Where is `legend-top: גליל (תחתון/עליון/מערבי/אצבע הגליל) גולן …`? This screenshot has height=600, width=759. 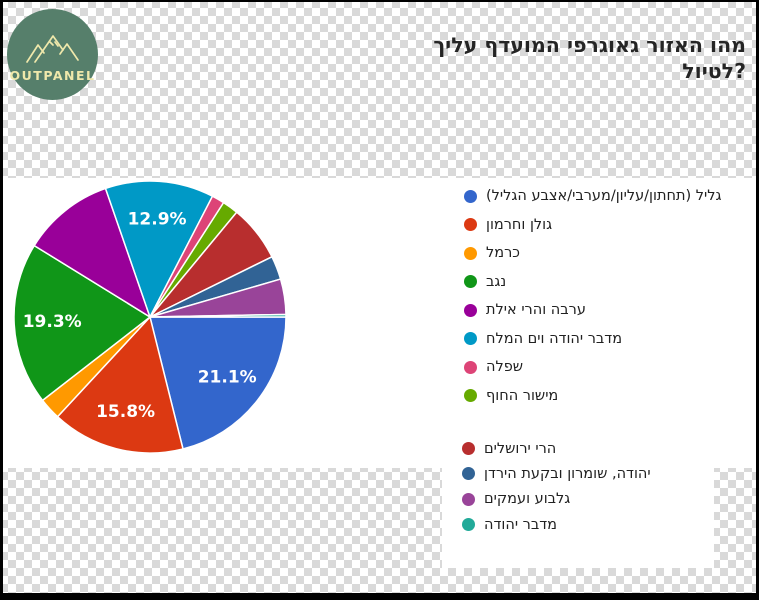
legend-top: גליל (תחתון/עליון/מערבי/אצבע הגליל) גולן … is located at coordinates (592, 296).